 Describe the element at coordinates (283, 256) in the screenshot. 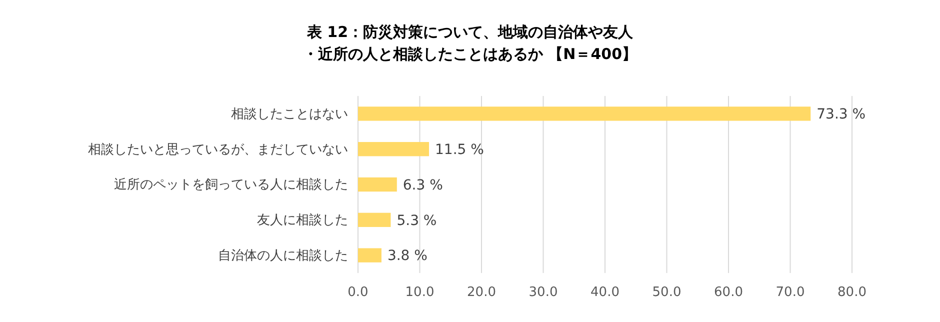

I see `y-tick-label: 自治体の人に相談した` at that location.